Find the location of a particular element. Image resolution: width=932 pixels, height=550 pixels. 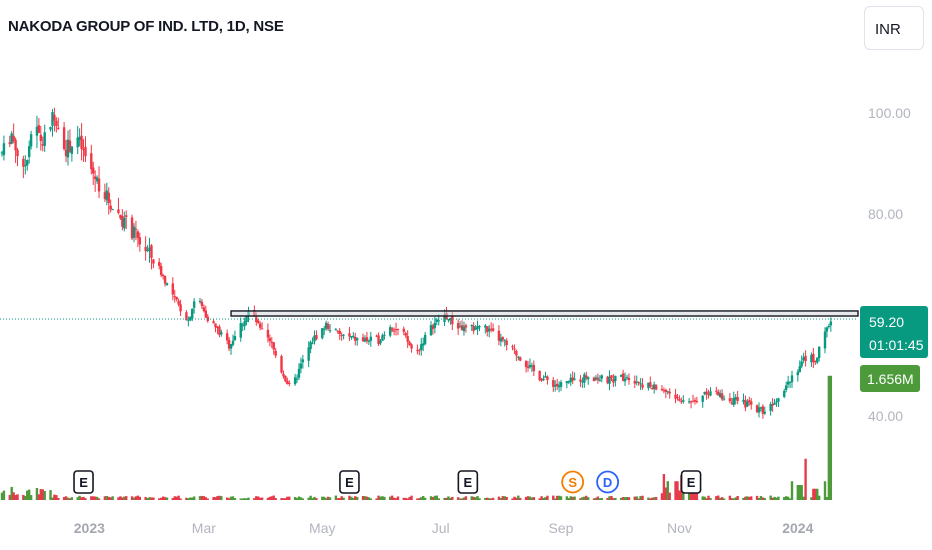

dividend-marker-label-4: D is located at coordinates (607, 482).